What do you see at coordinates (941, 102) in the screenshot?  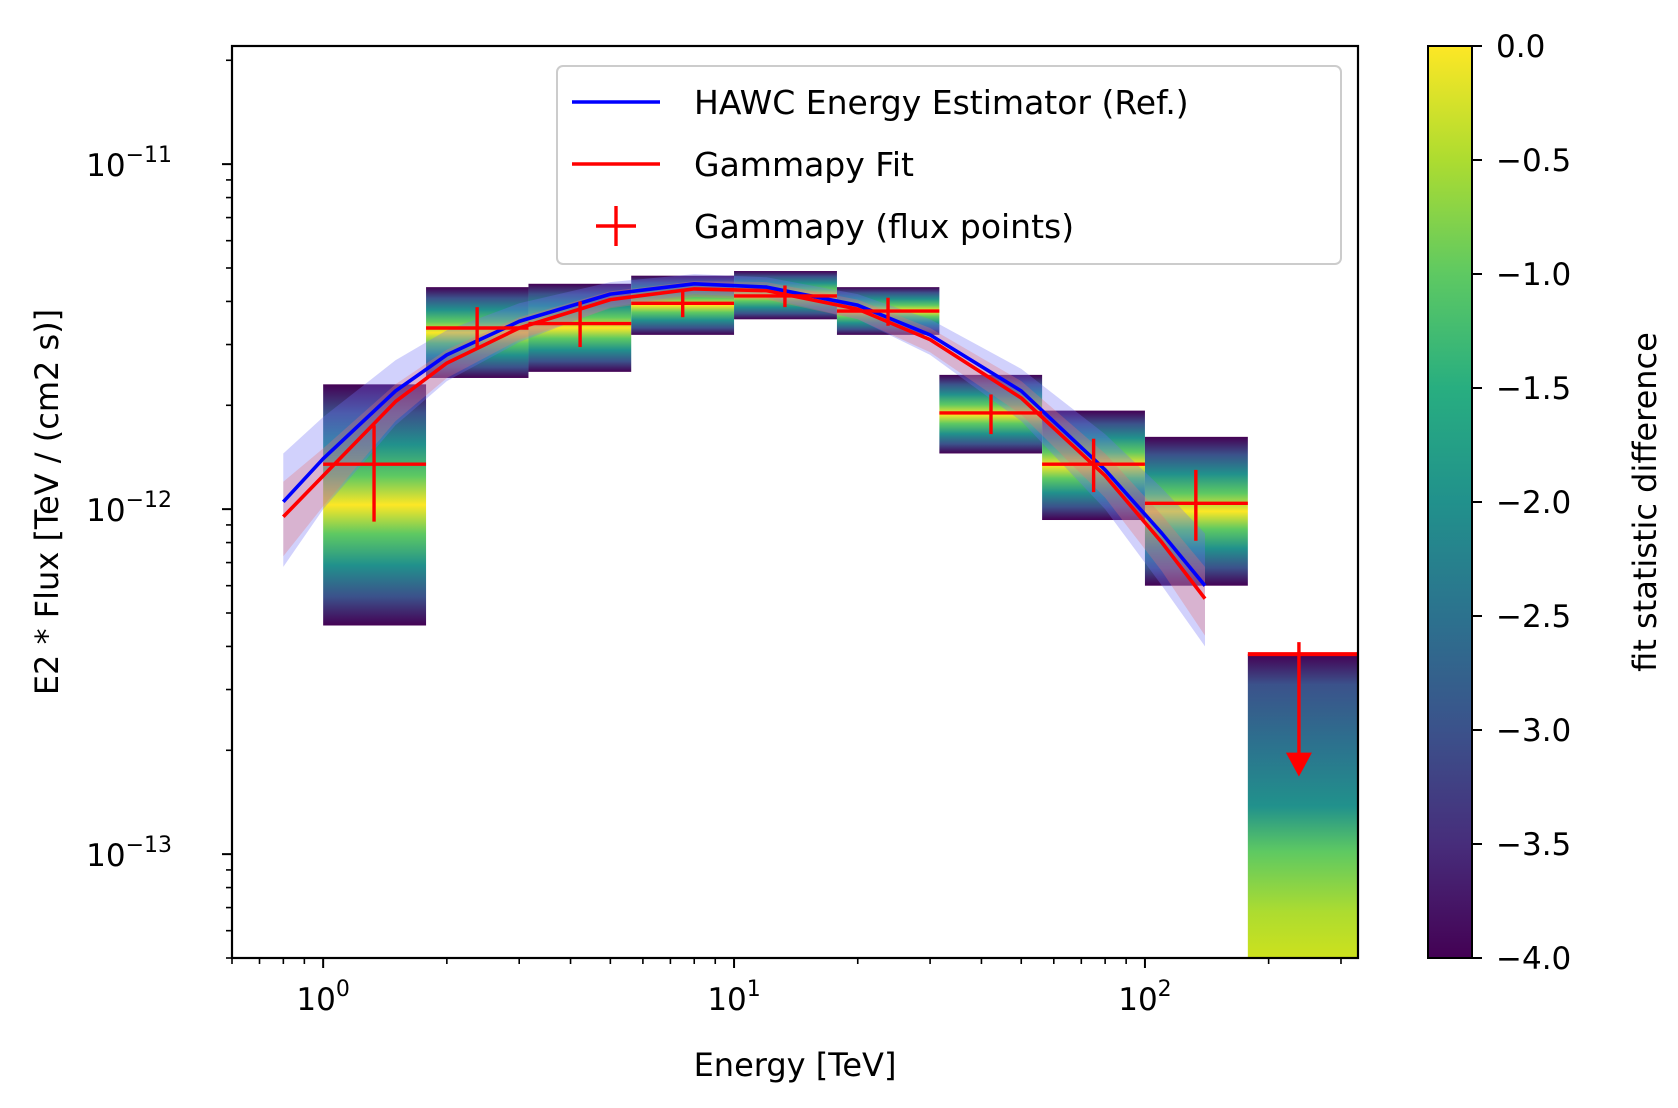 I see `legend-label-0: HAWC Energy Estimator (Ref.)` at bounding box center [941, 102].